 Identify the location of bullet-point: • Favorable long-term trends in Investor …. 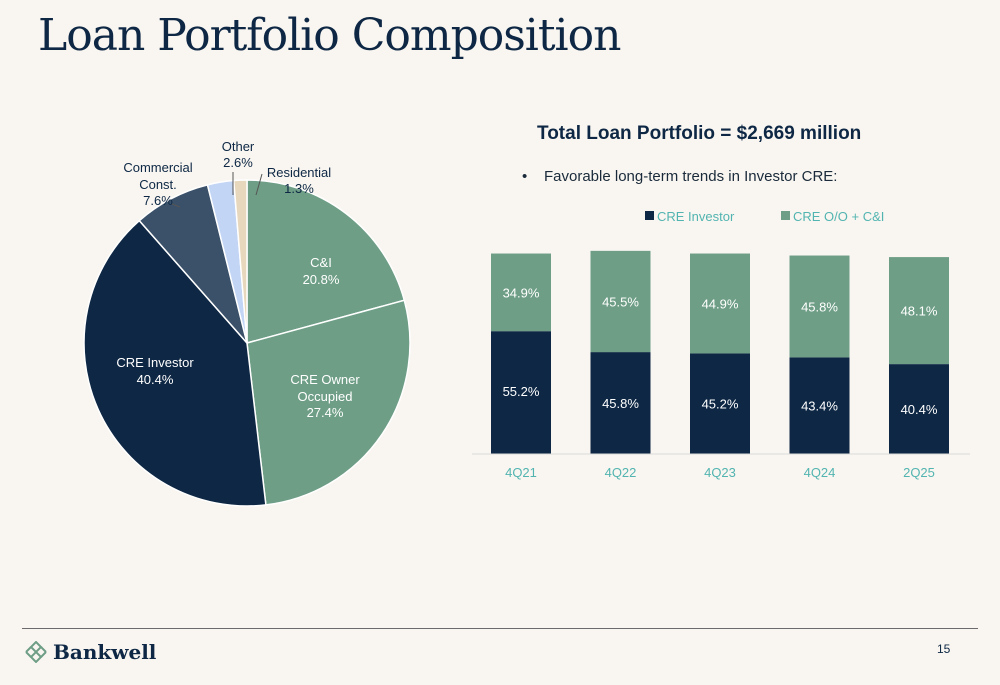
(679, 176).